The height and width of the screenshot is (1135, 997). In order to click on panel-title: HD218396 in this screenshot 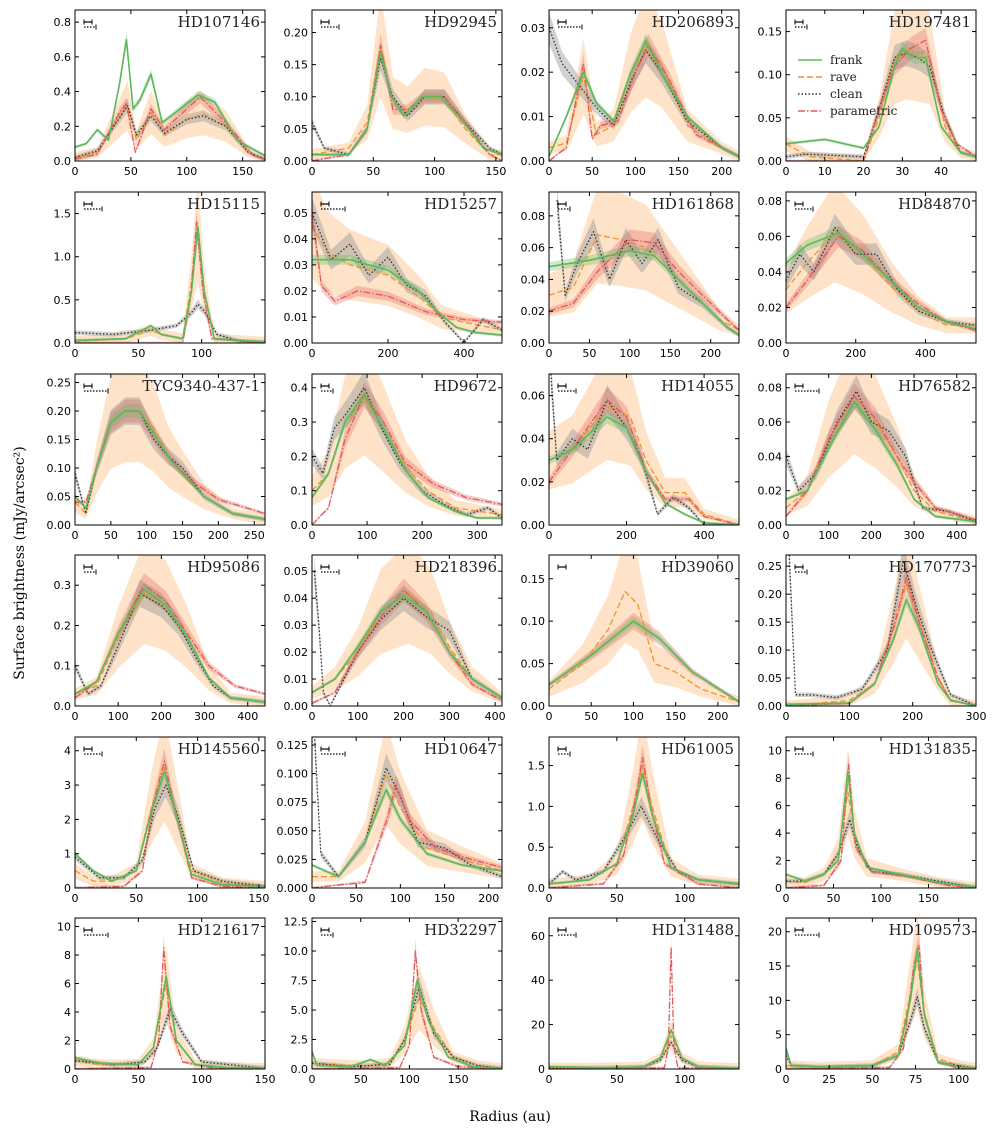, I will do `click(456, 567)`.